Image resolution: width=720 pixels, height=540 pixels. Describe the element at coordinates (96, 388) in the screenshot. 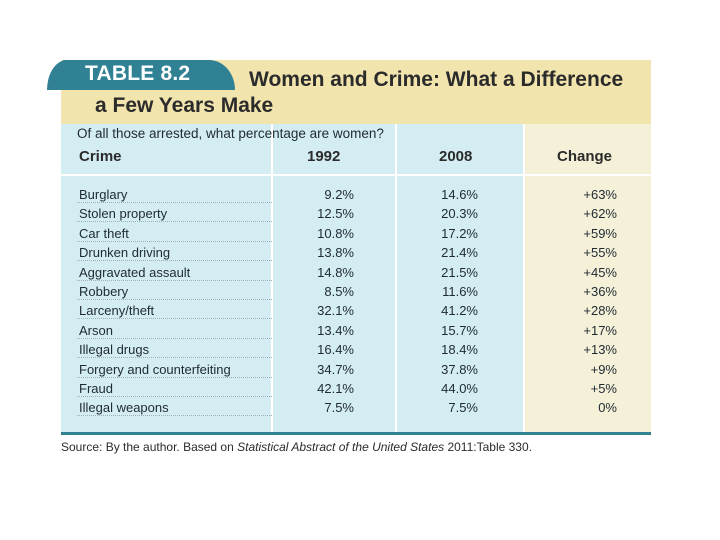

I see `crime-cell: Fraud` at that location.